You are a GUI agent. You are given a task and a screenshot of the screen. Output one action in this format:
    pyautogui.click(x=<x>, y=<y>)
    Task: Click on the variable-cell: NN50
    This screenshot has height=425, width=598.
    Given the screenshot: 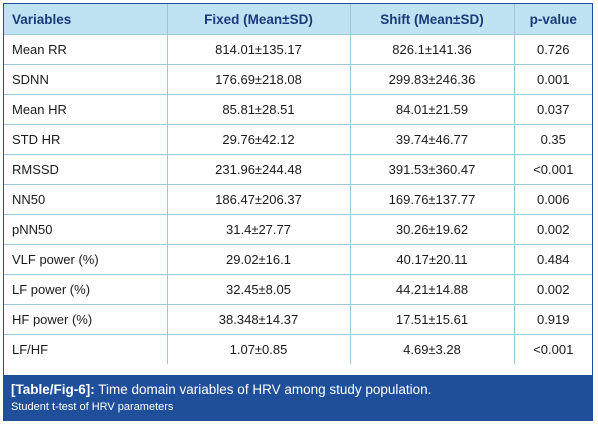 What is the action you would take?
    pyautogui.click(x=86, y=199)
    